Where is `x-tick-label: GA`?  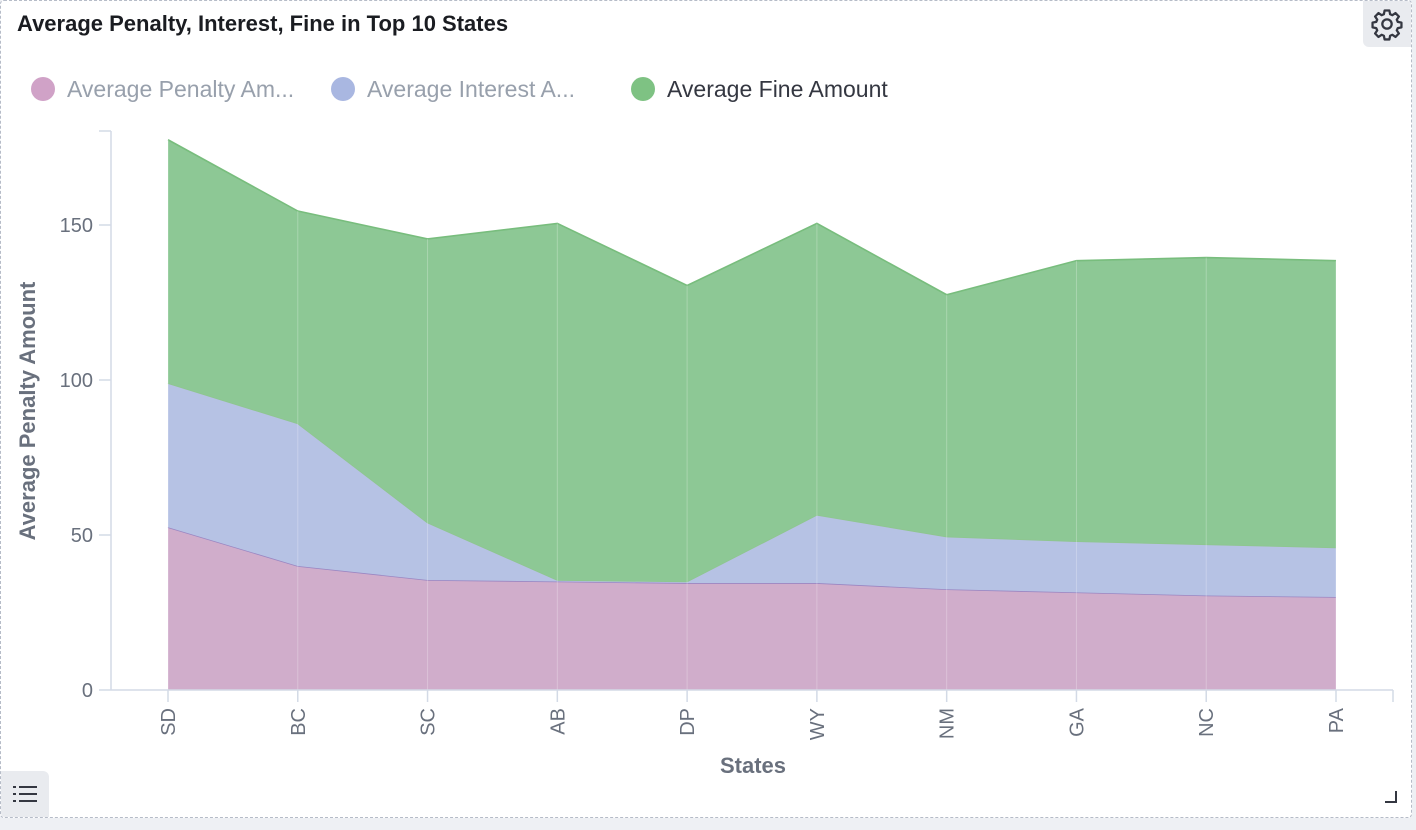
x-tick-label: GA is located at coordinates (1077, 722).